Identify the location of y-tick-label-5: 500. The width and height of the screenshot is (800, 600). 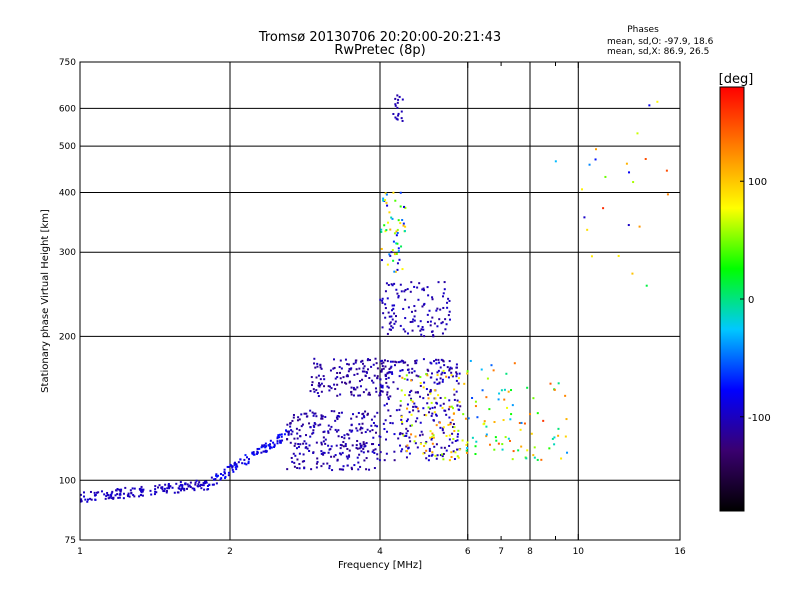
(67, 147).